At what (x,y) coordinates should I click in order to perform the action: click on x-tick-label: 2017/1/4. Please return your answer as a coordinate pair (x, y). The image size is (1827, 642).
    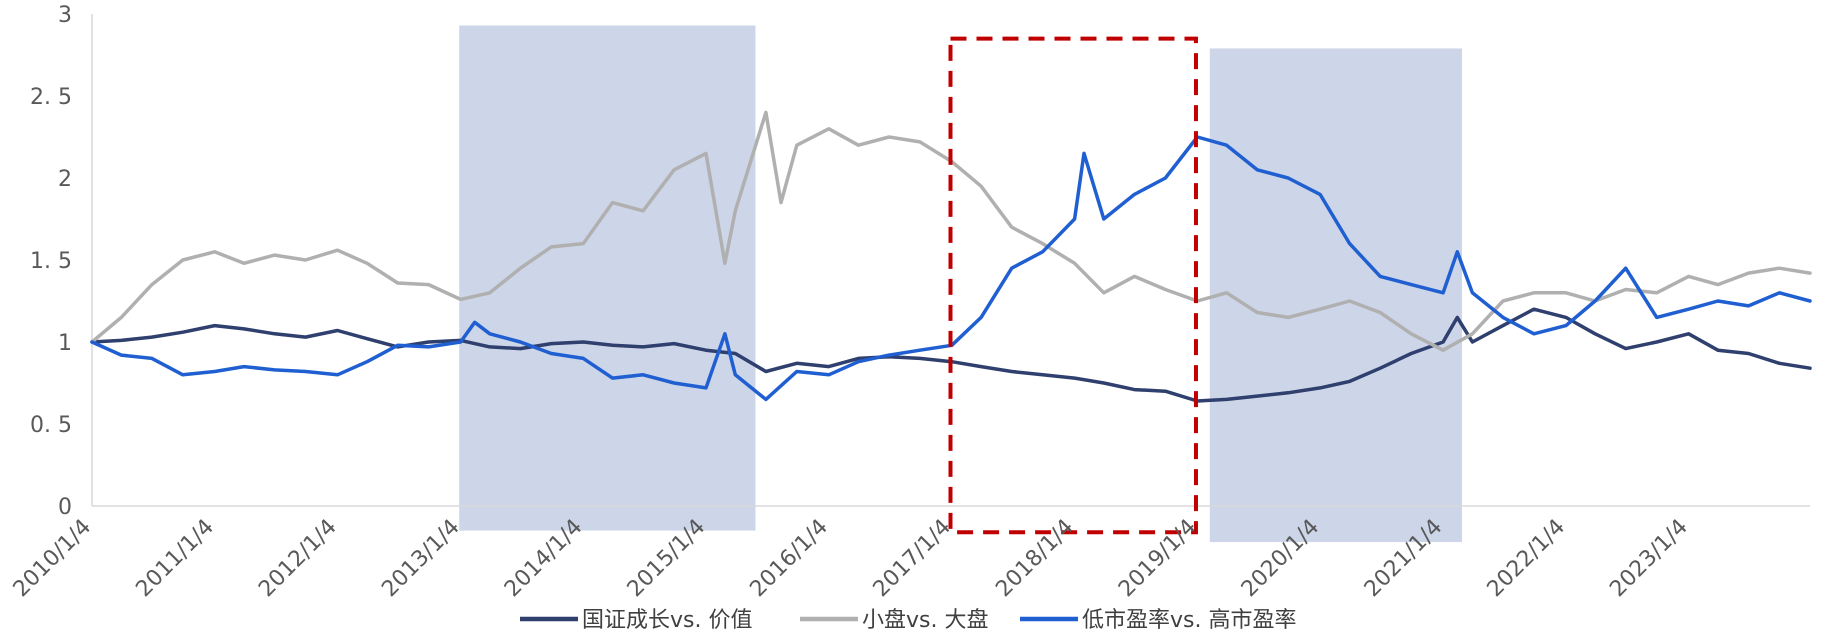
    Looking at the image, I should click on (913, 559).